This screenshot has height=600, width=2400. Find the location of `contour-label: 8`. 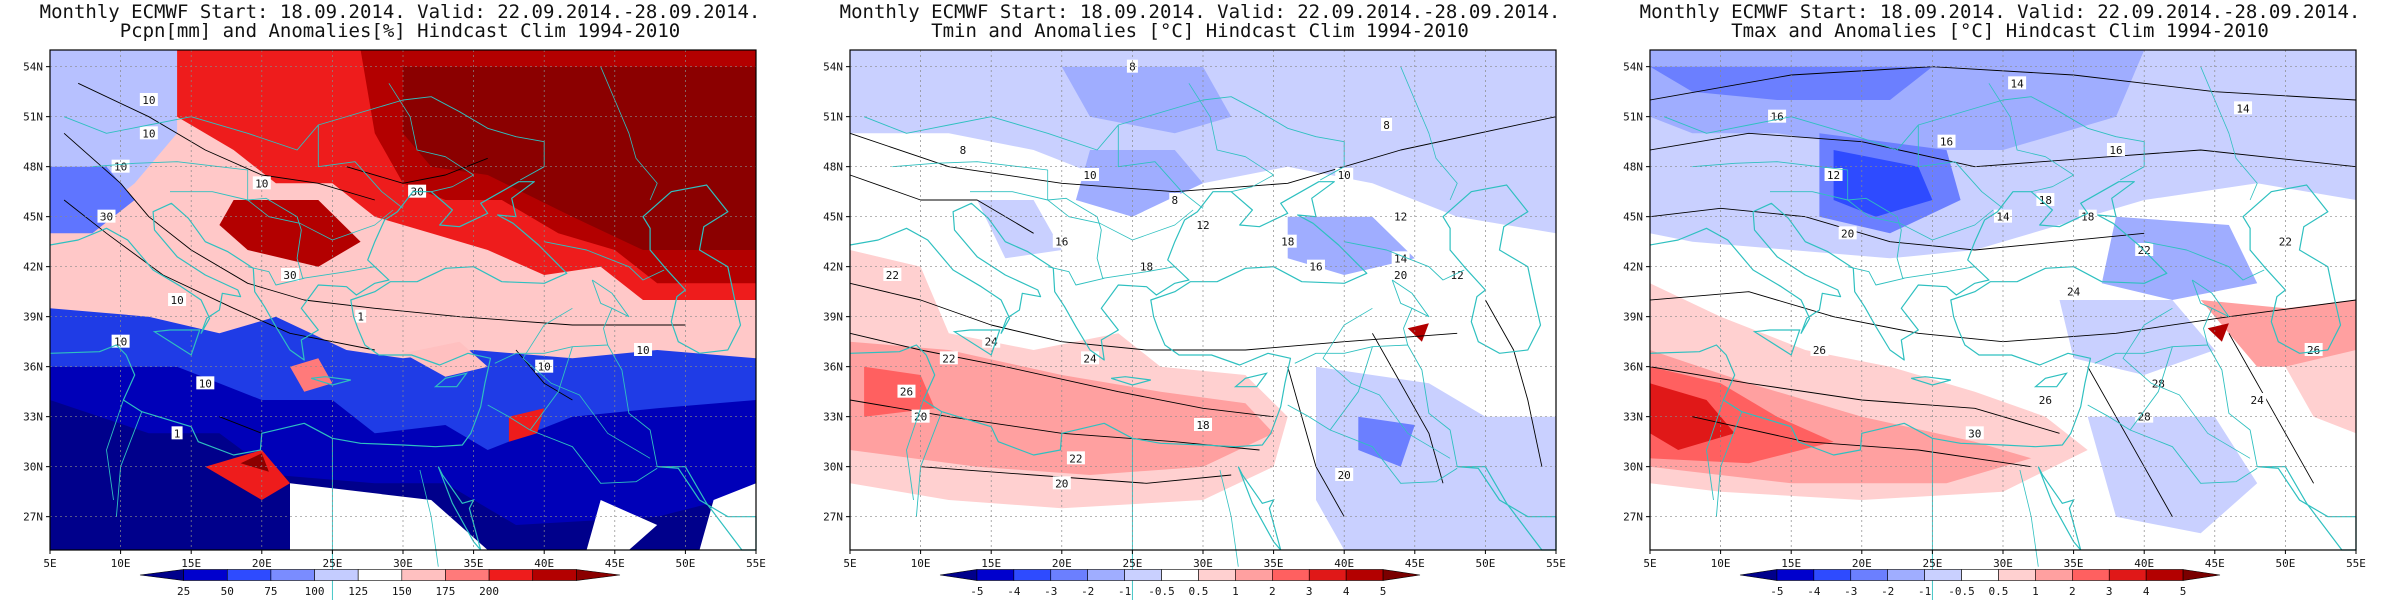

contour-label: 8 is located at coordinates (1132, 67).